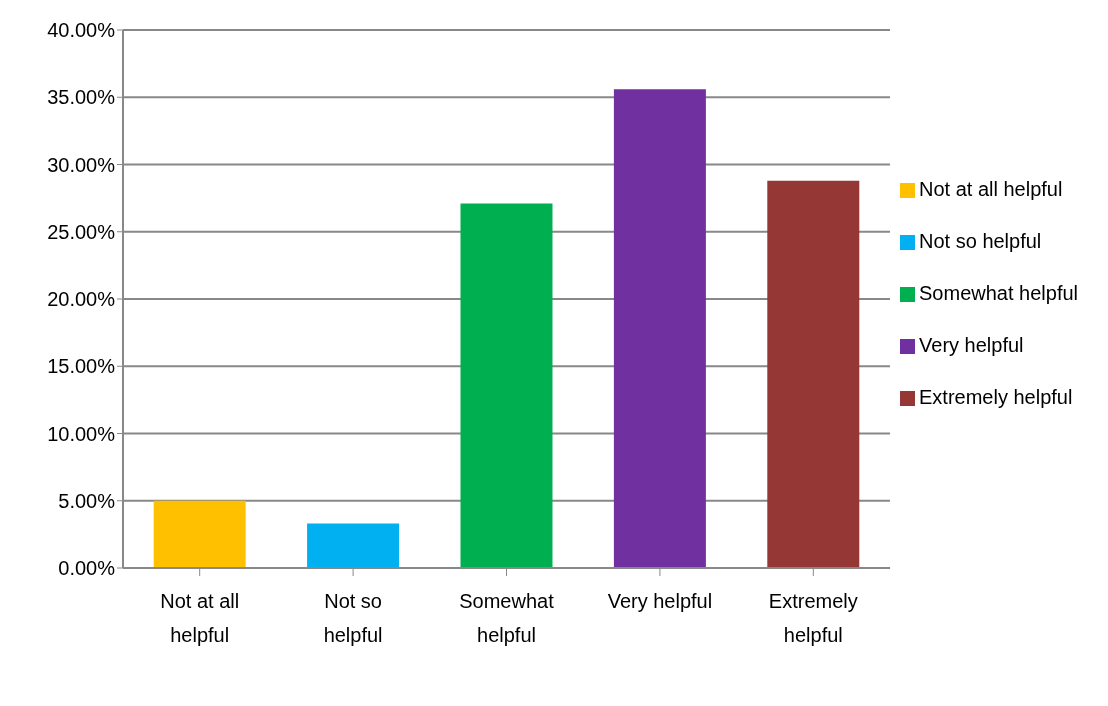 Image resolution: width=1108 pixels, height=706 pixels. I want to click on x-tick-label: Somewhat helpful, so click(507, 618).